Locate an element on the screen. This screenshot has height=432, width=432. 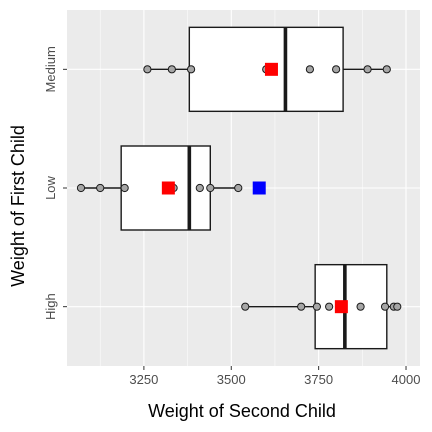
y-tick-label: High is located at coordinates (50, 306).